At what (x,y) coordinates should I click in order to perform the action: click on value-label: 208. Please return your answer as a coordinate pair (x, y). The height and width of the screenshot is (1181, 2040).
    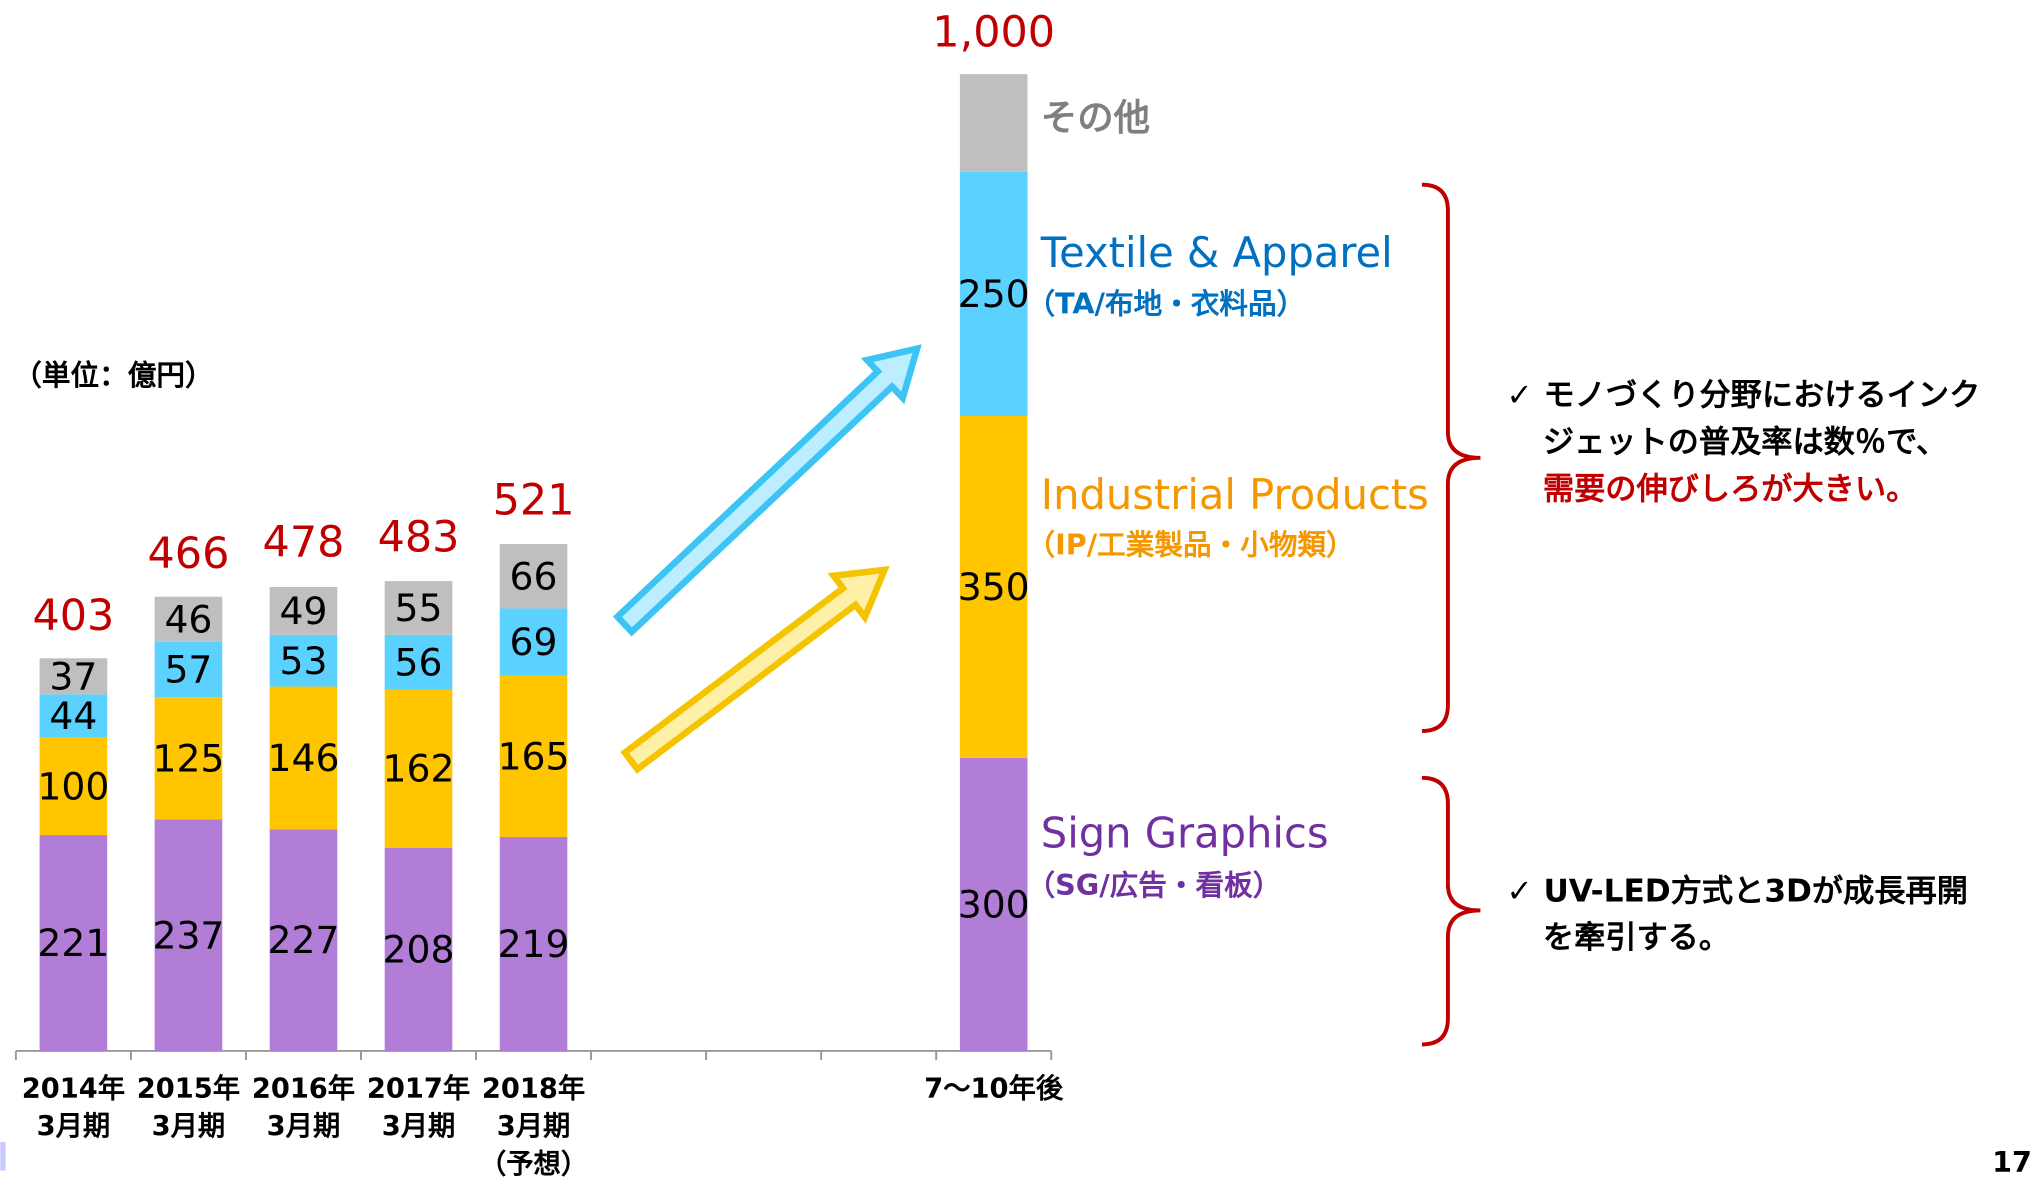
    Looking at the image, I should click on (419, 949).